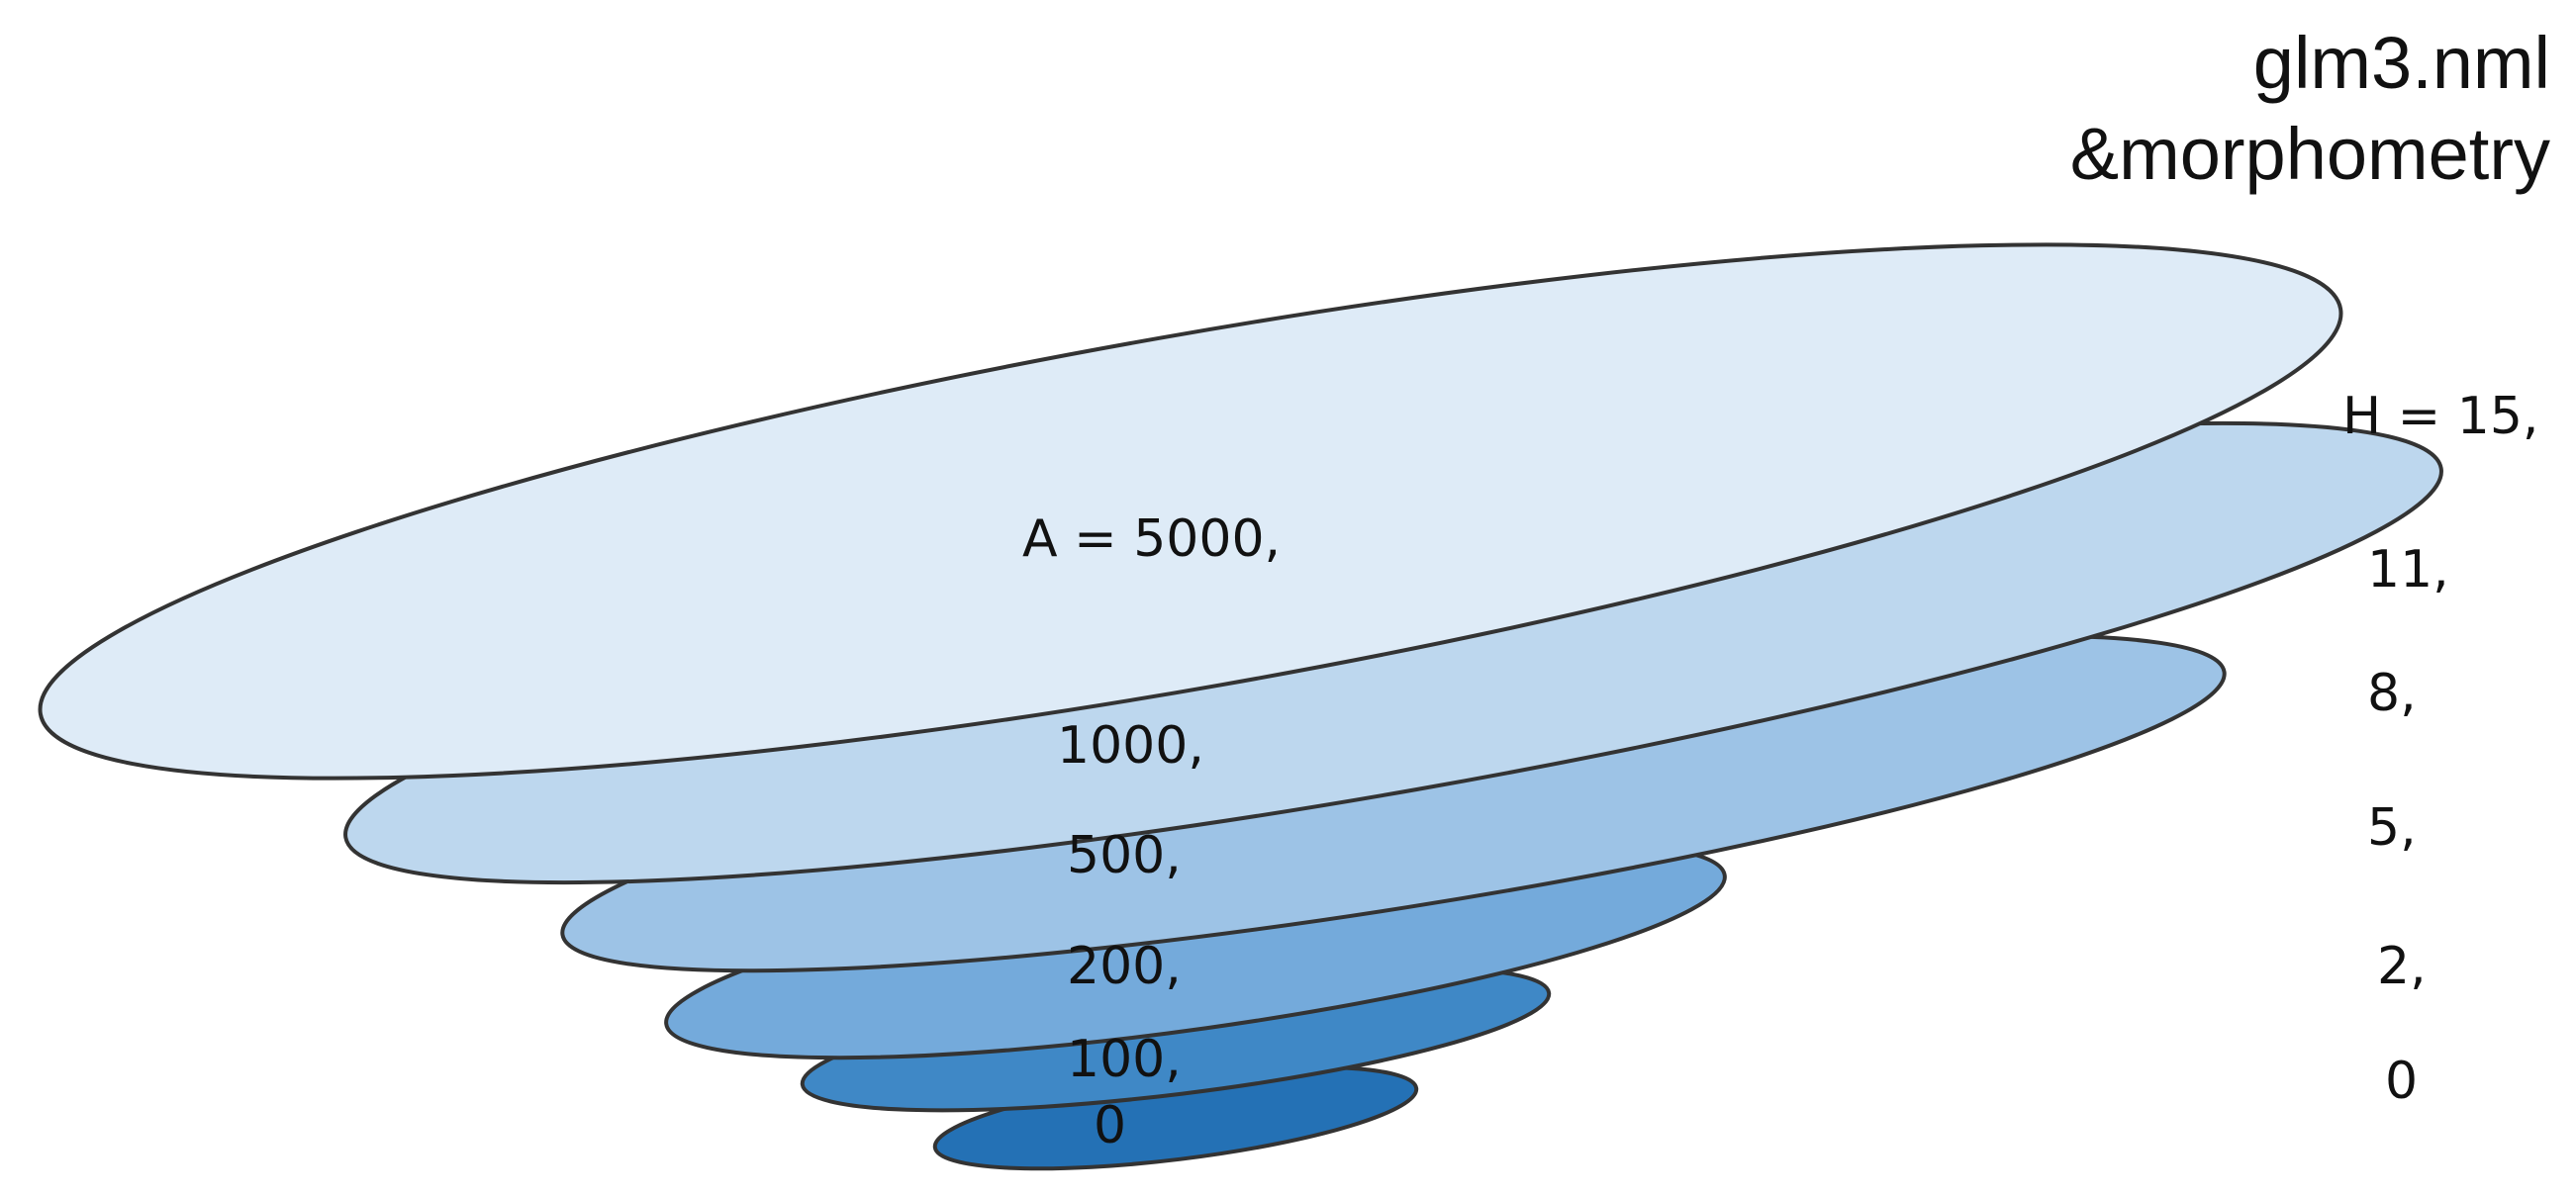  What do you see at coordinates (2310, 109) in the screenshot?
I see `diagram-title: glm3.nml &morphometry` at bounding box center [2310, 109].